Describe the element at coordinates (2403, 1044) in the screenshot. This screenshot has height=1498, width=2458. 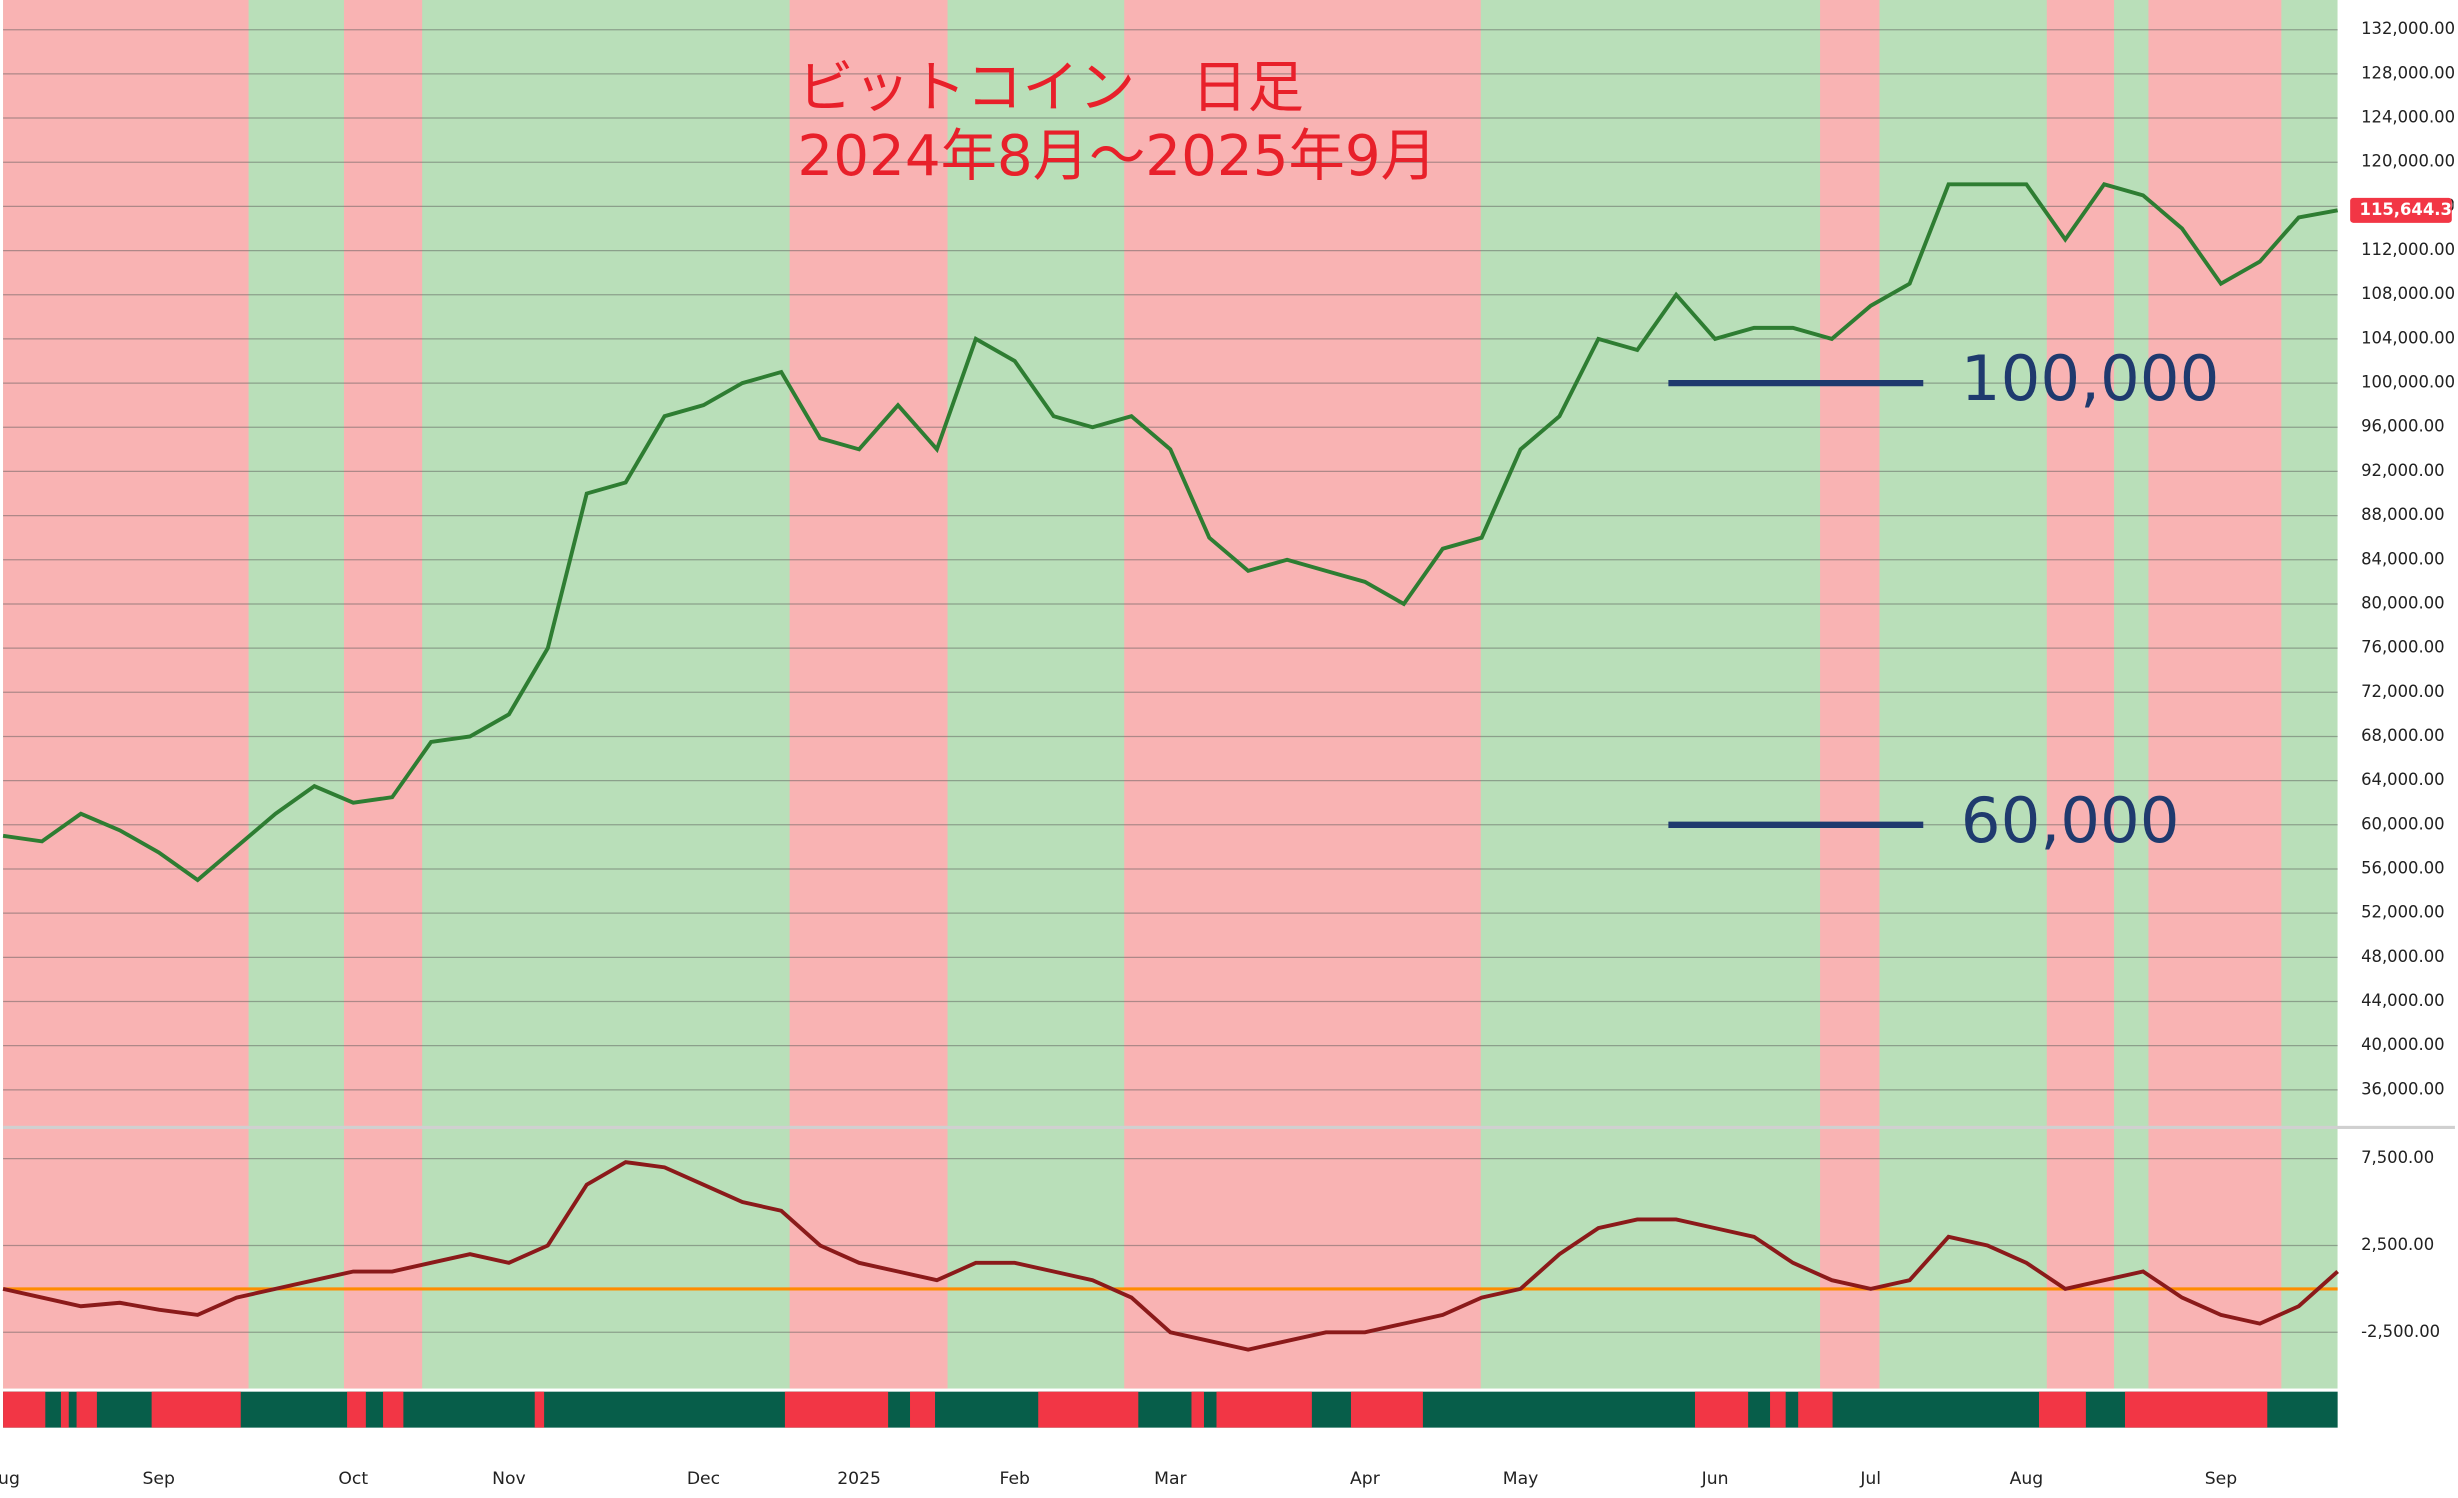
I see `y-tick-label: 40,000.00` at that location.